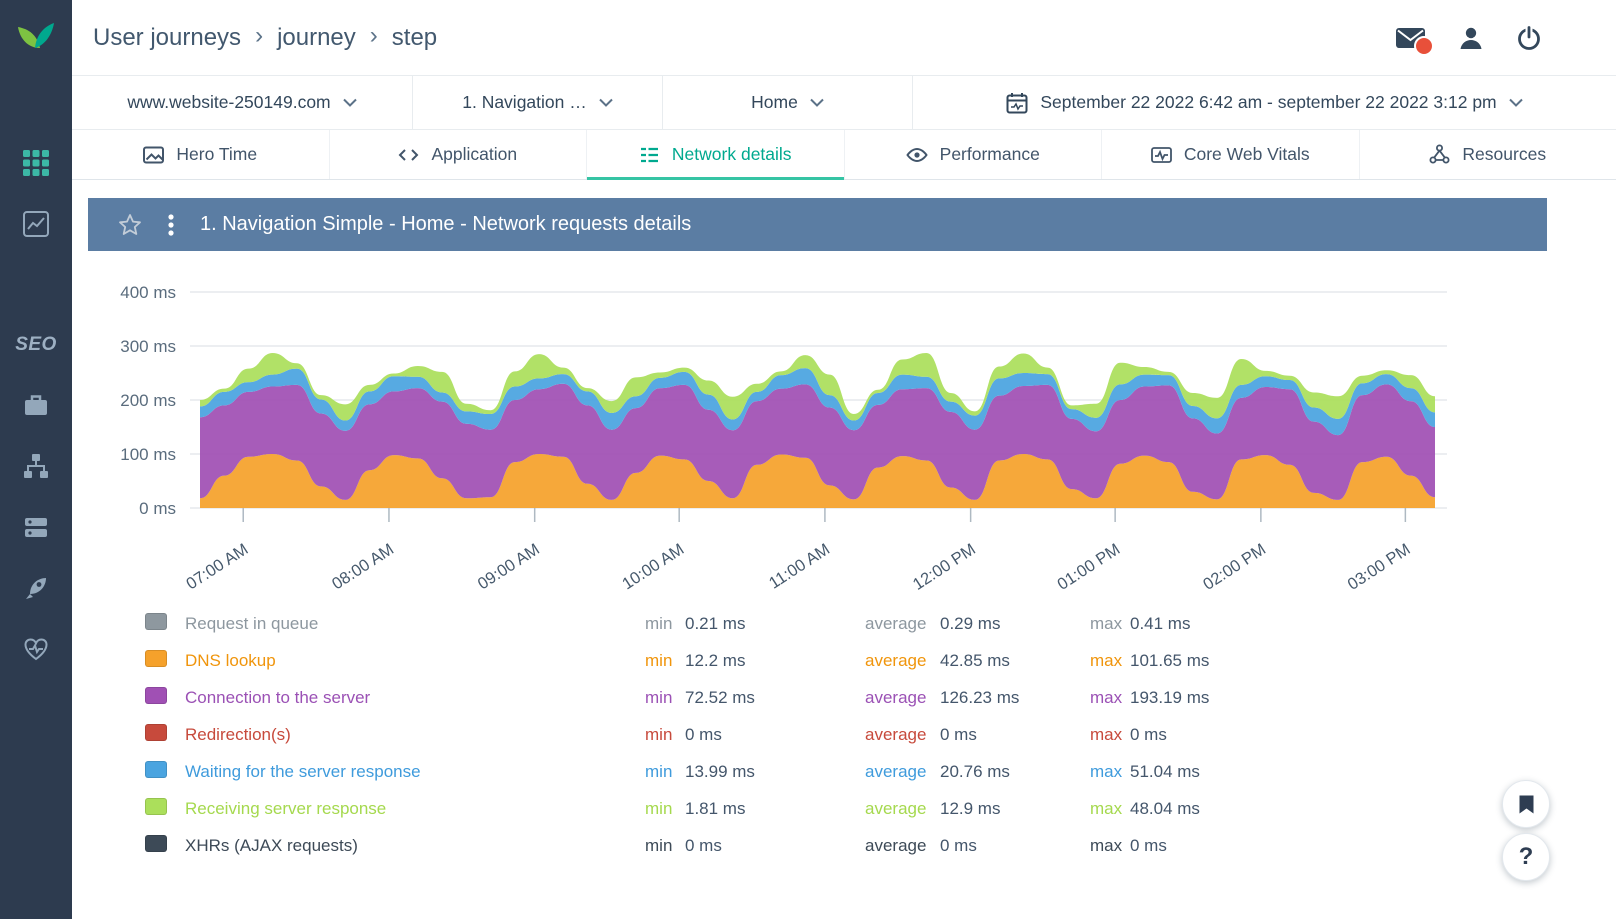 The height and width of the screenshot is (919, 1616). I want to click on favorite-star-button, so click(130, 225).